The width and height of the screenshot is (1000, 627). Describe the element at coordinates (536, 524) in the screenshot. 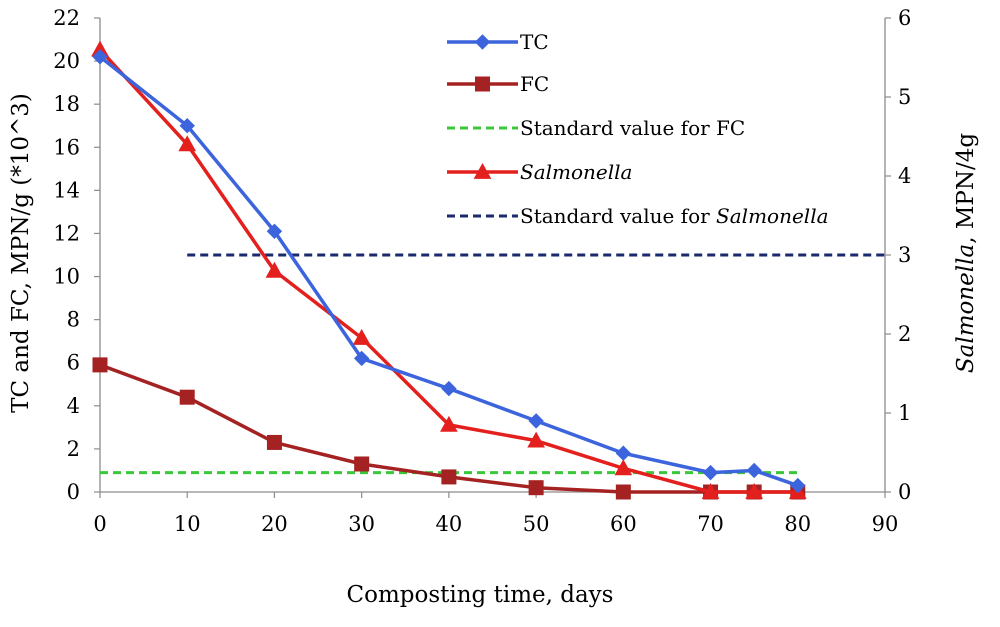

I see `x-tick-label: 50` at that location.